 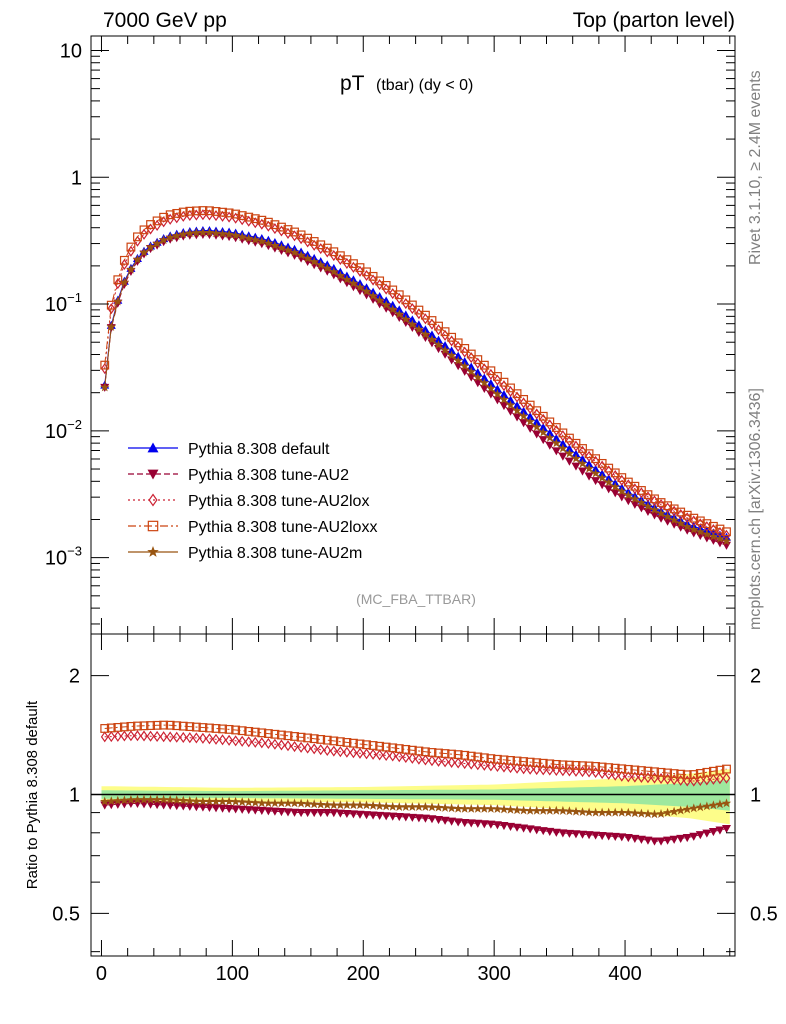 I want to click on ratio-y-tick-label-left: 1, so click(x=74, y=796).